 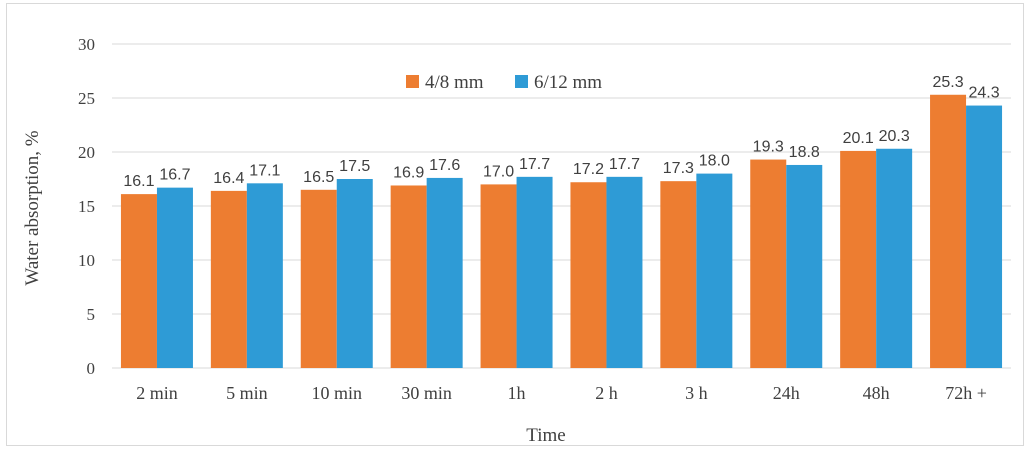 I want to click on x-axis-title: Time, so click(x=545, y=435).